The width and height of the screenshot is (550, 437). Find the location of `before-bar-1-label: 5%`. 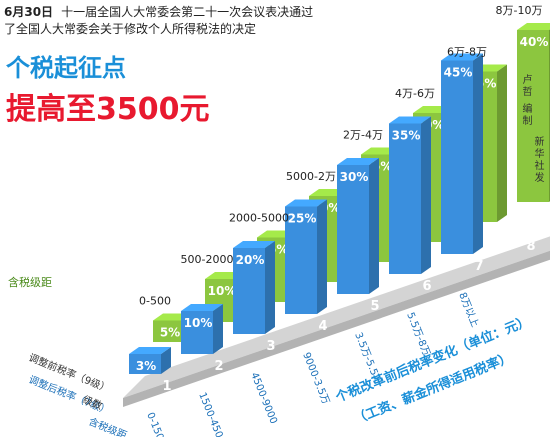

before-bar-1-label: 5% is located at coordinates (170, 333).